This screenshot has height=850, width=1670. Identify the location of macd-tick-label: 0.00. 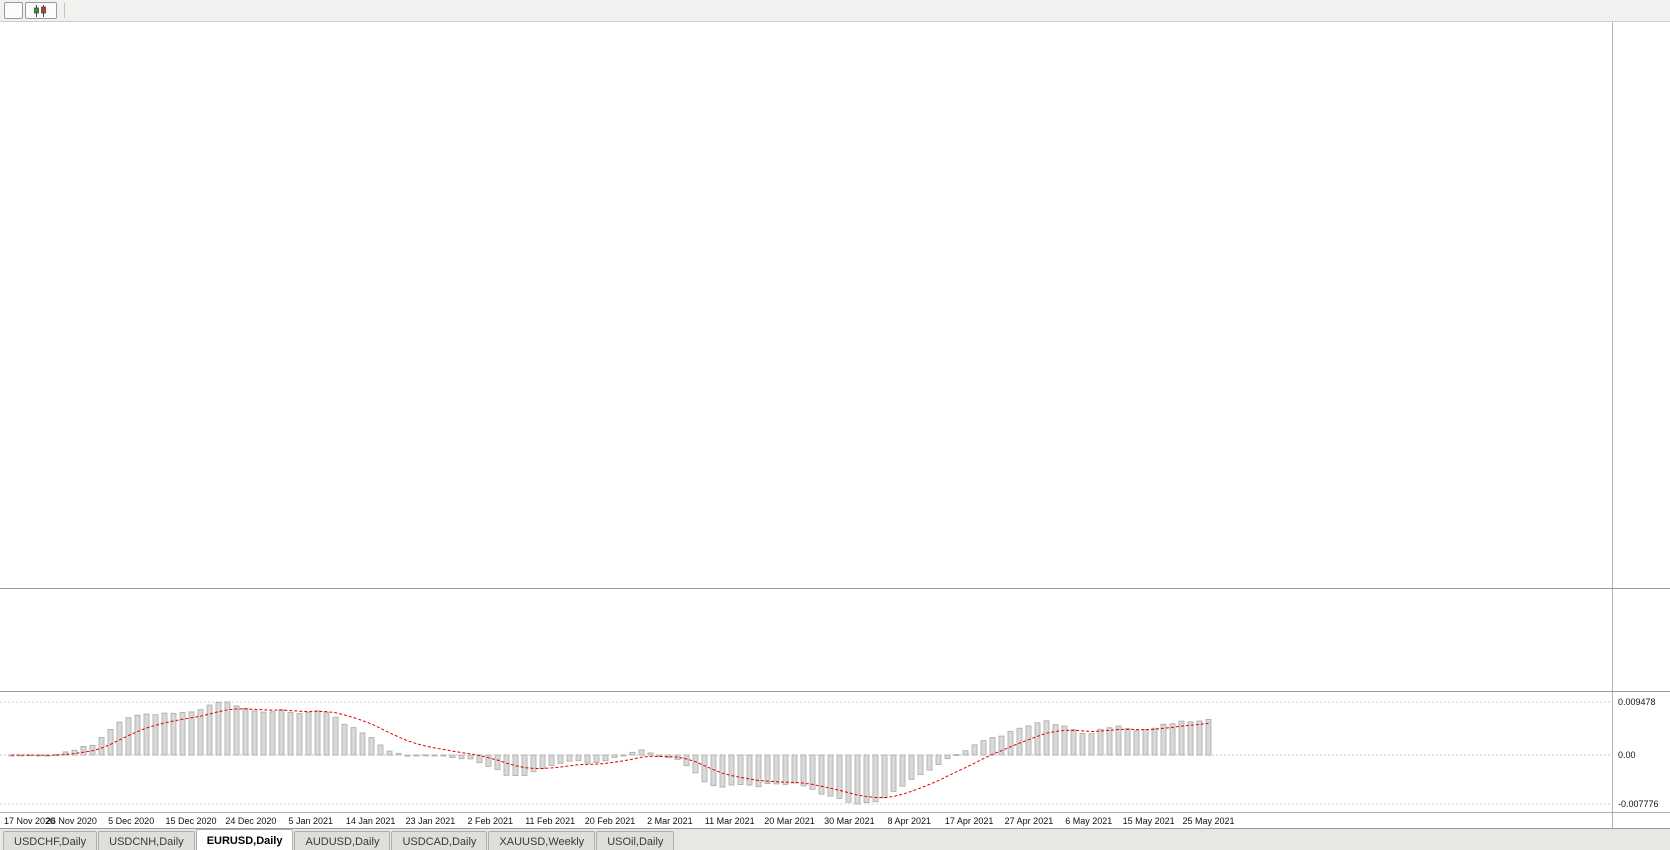
(1627, 755).